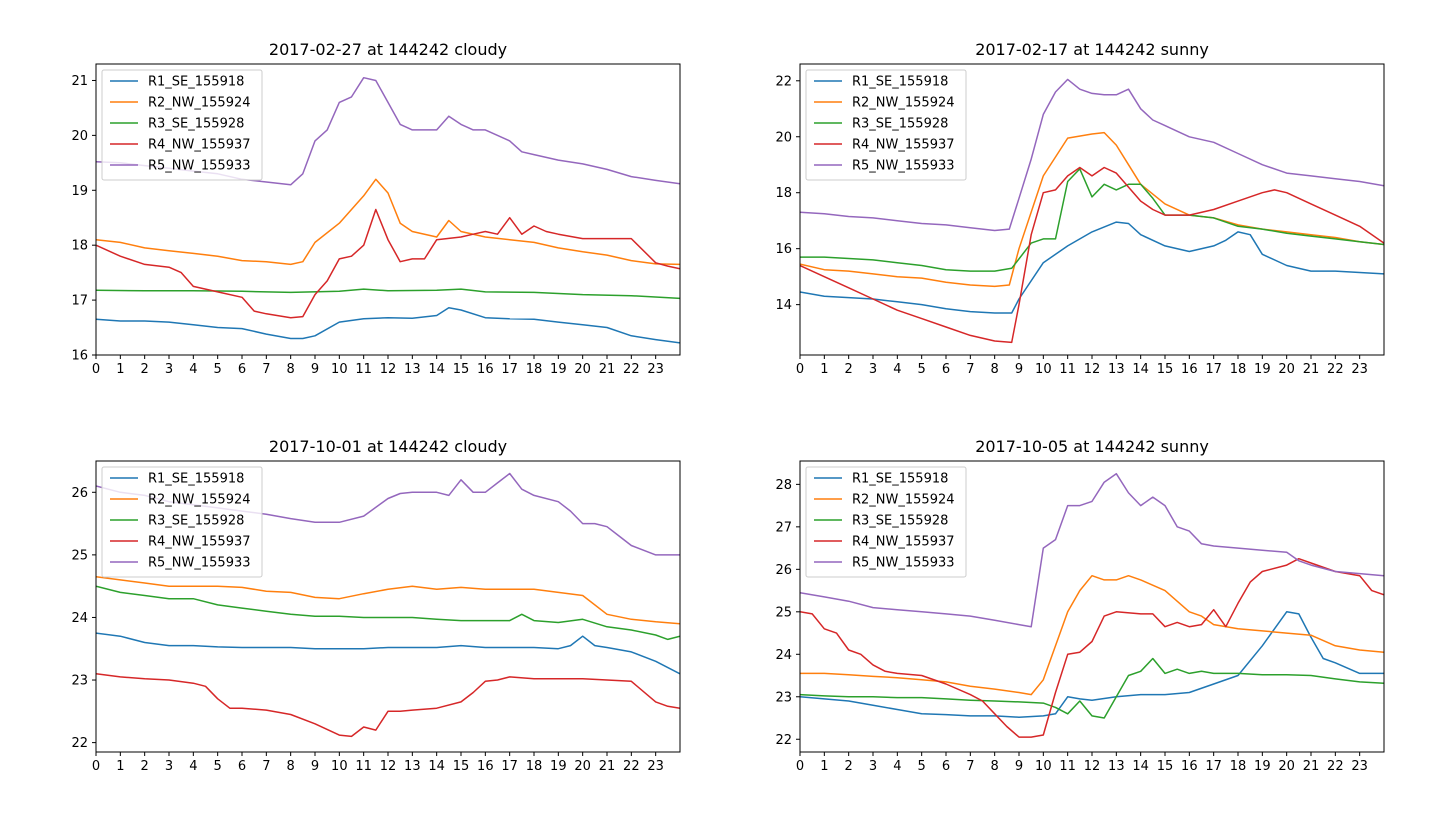 The width and height of the screenshot is (1437, 819). I want to click on legend-box, so click(182, 125).